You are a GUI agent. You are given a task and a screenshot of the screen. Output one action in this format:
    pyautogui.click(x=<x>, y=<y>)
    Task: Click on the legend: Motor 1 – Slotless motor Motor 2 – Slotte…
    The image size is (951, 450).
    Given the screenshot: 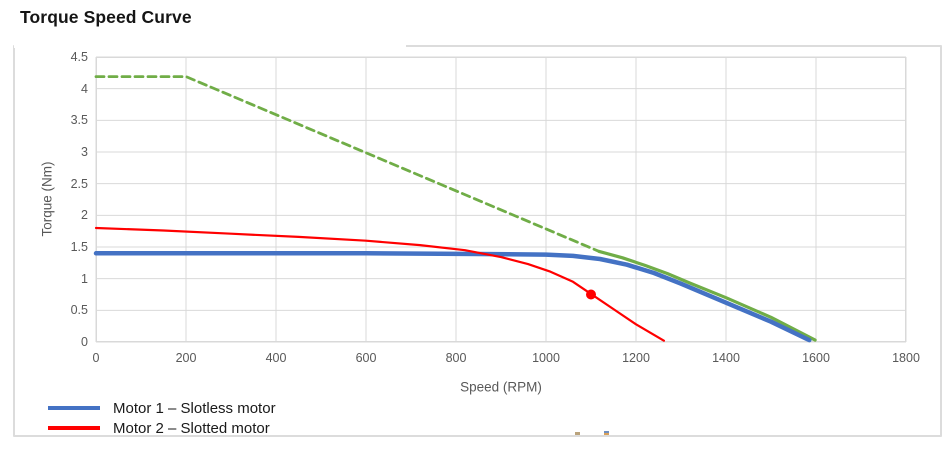 What is the action you would take?
    pyautogui.click(x=162, y=418)
    